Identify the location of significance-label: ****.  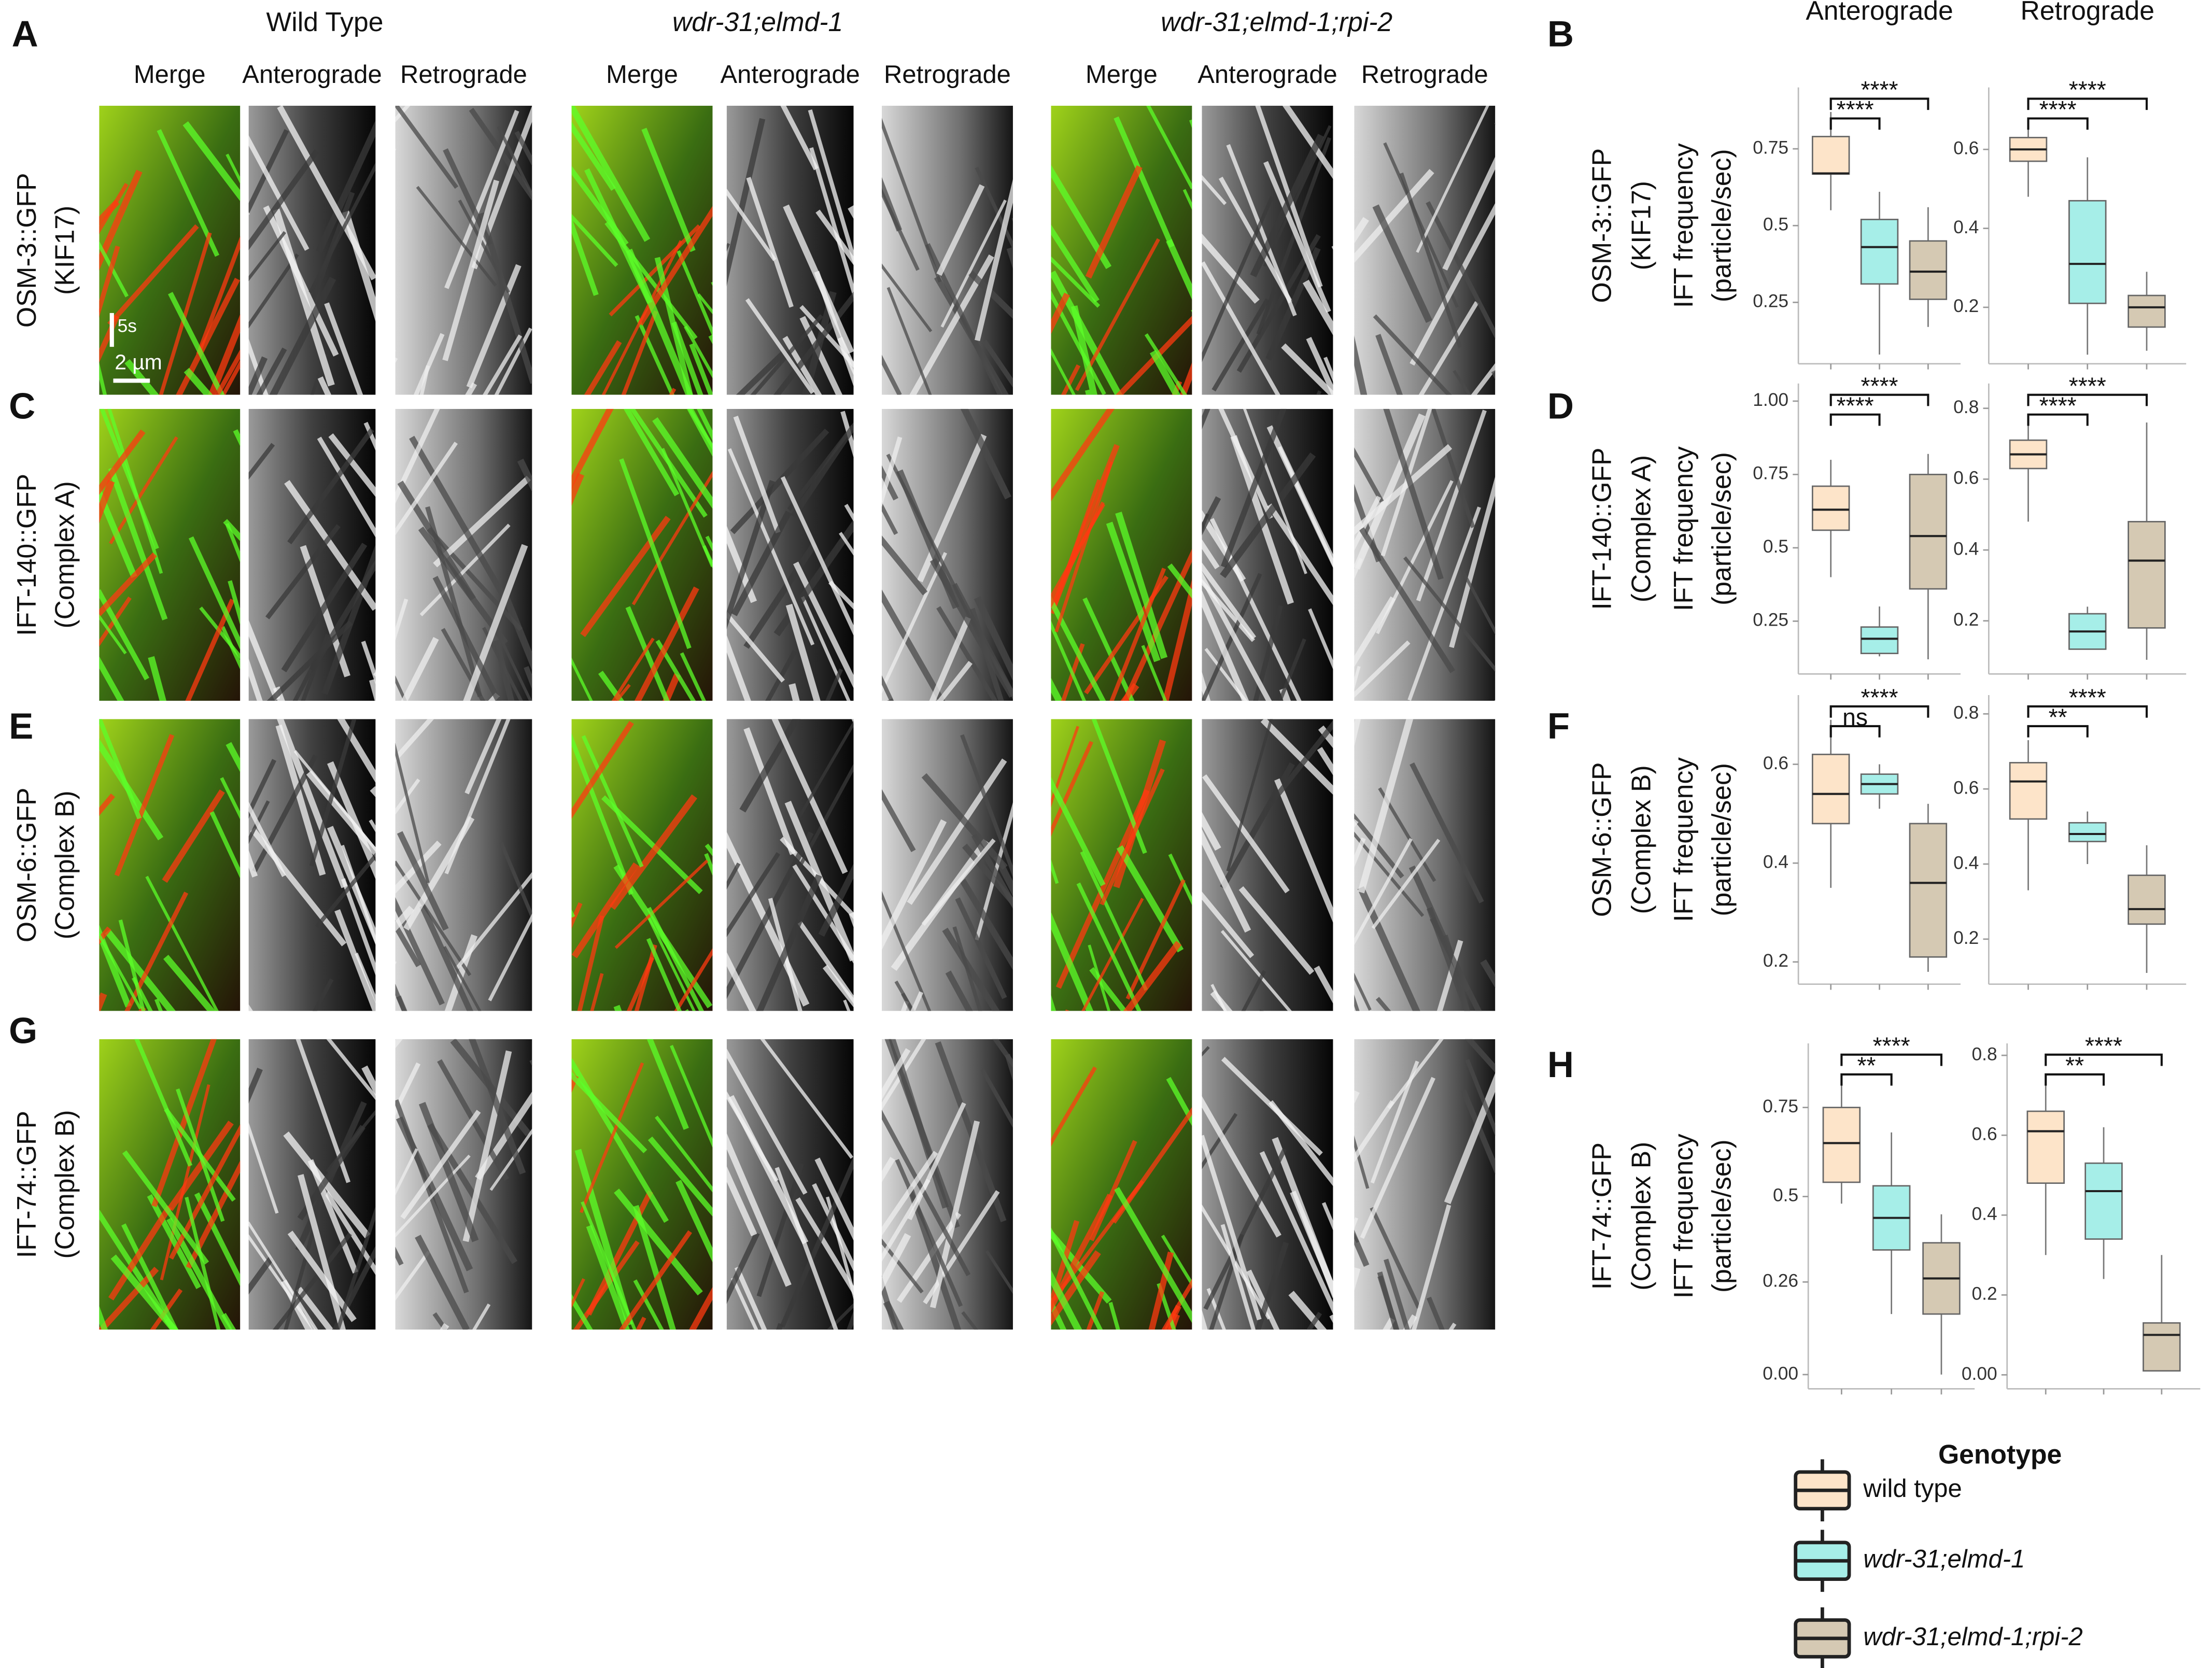
(1879, 697).